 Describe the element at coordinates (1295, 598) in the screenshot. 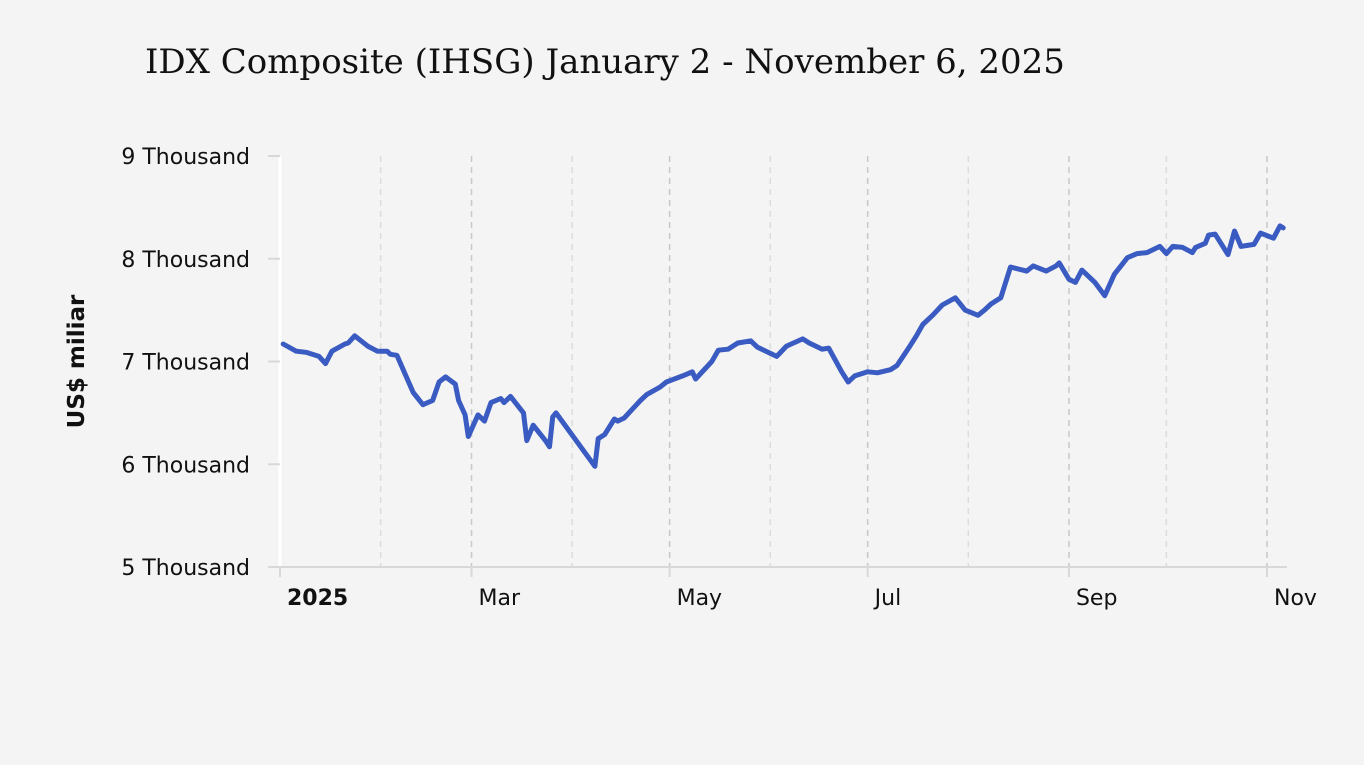

I see `x-tick-label: Nov` at that location.